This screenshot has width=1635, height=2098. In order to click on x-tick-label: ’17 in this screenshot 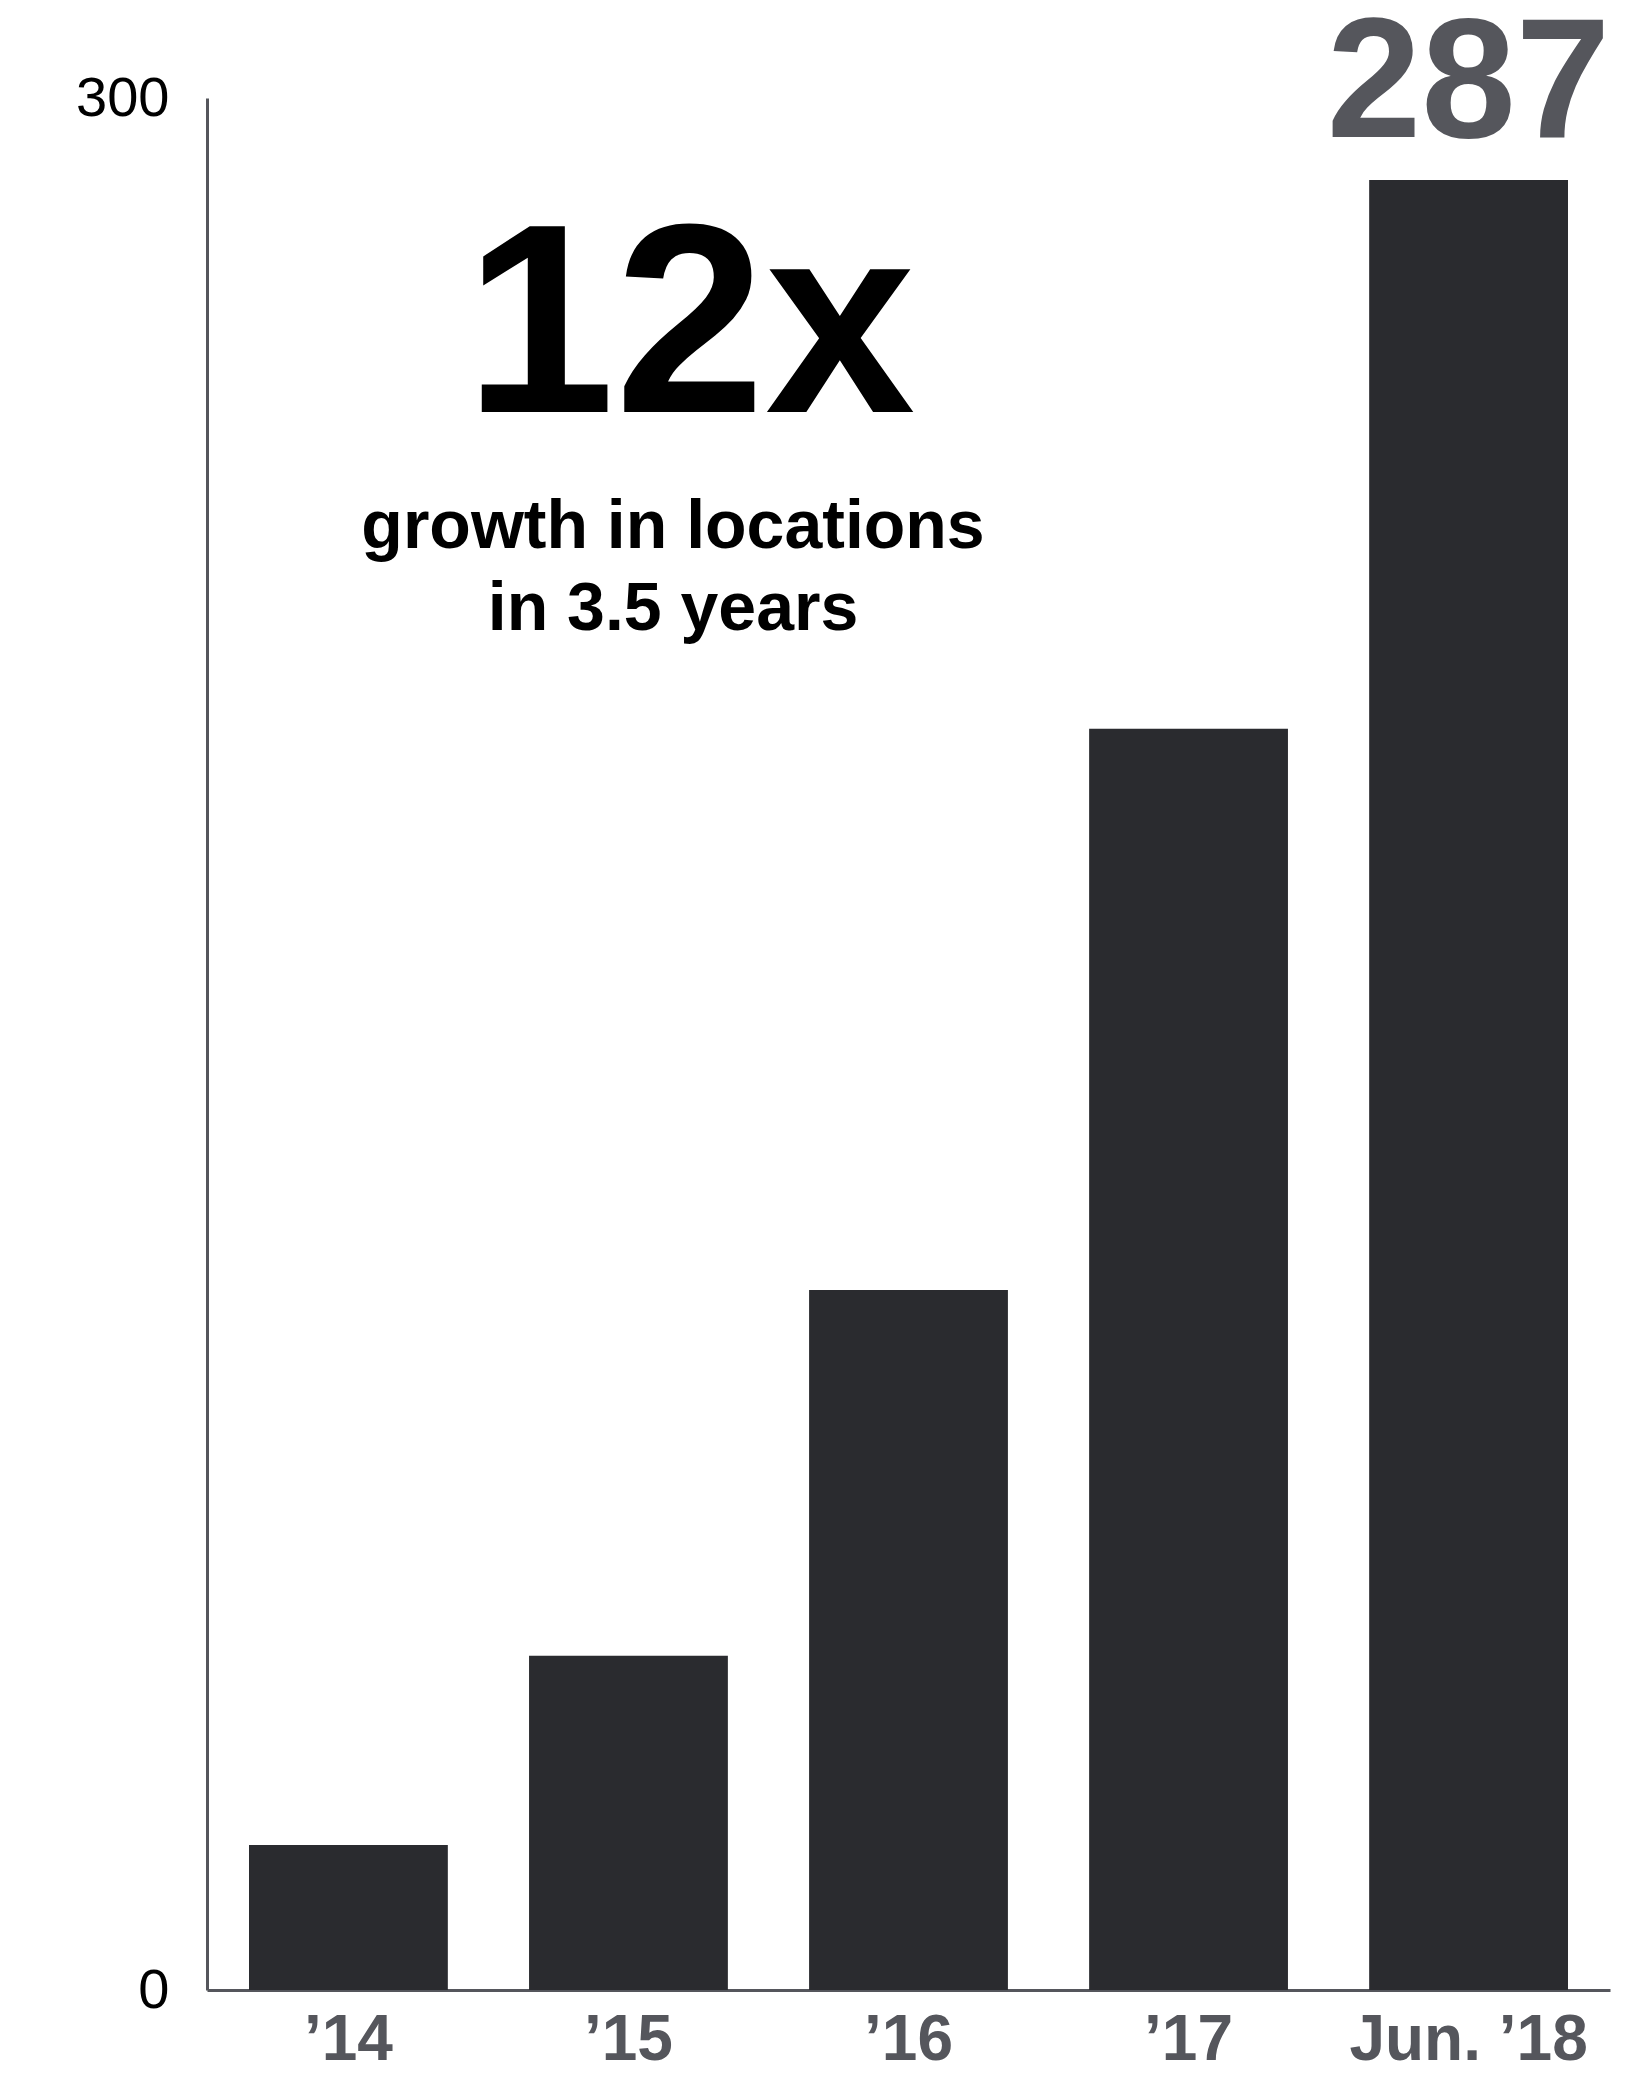, I will do `click(1189, 2037)`.